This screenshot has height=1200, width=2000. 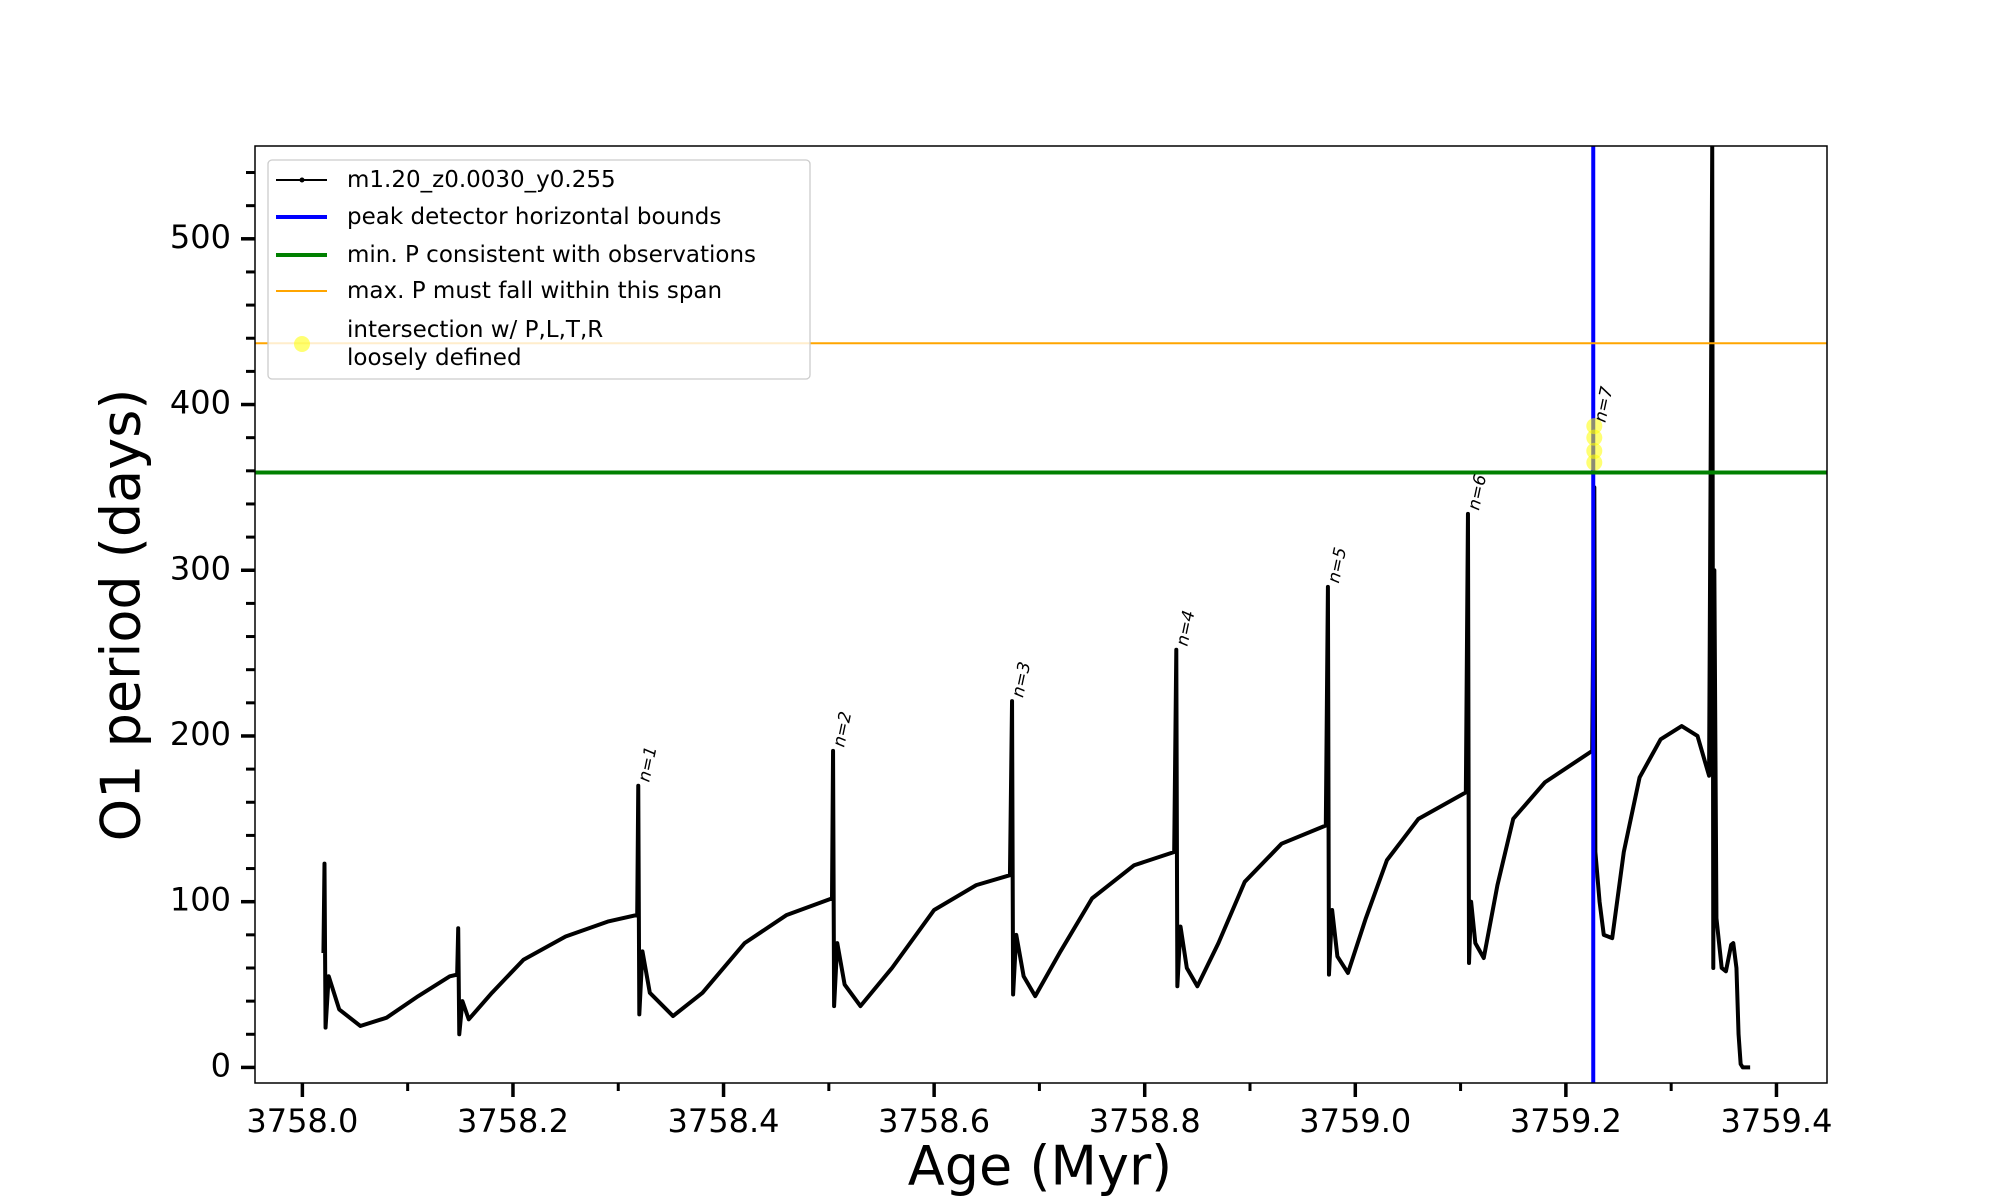 I want to click on y-tick-label: 500, so click(x=200, y=237).